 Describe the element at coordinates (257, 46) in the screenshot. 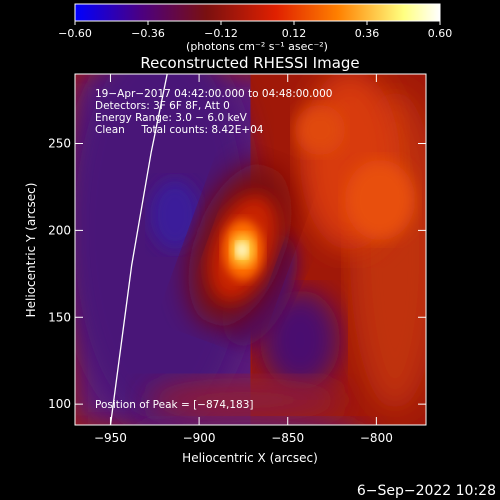

I see `colorbar-unit-label: (photons cm⁻² s⁻¹ asec⁻²)` at that location.